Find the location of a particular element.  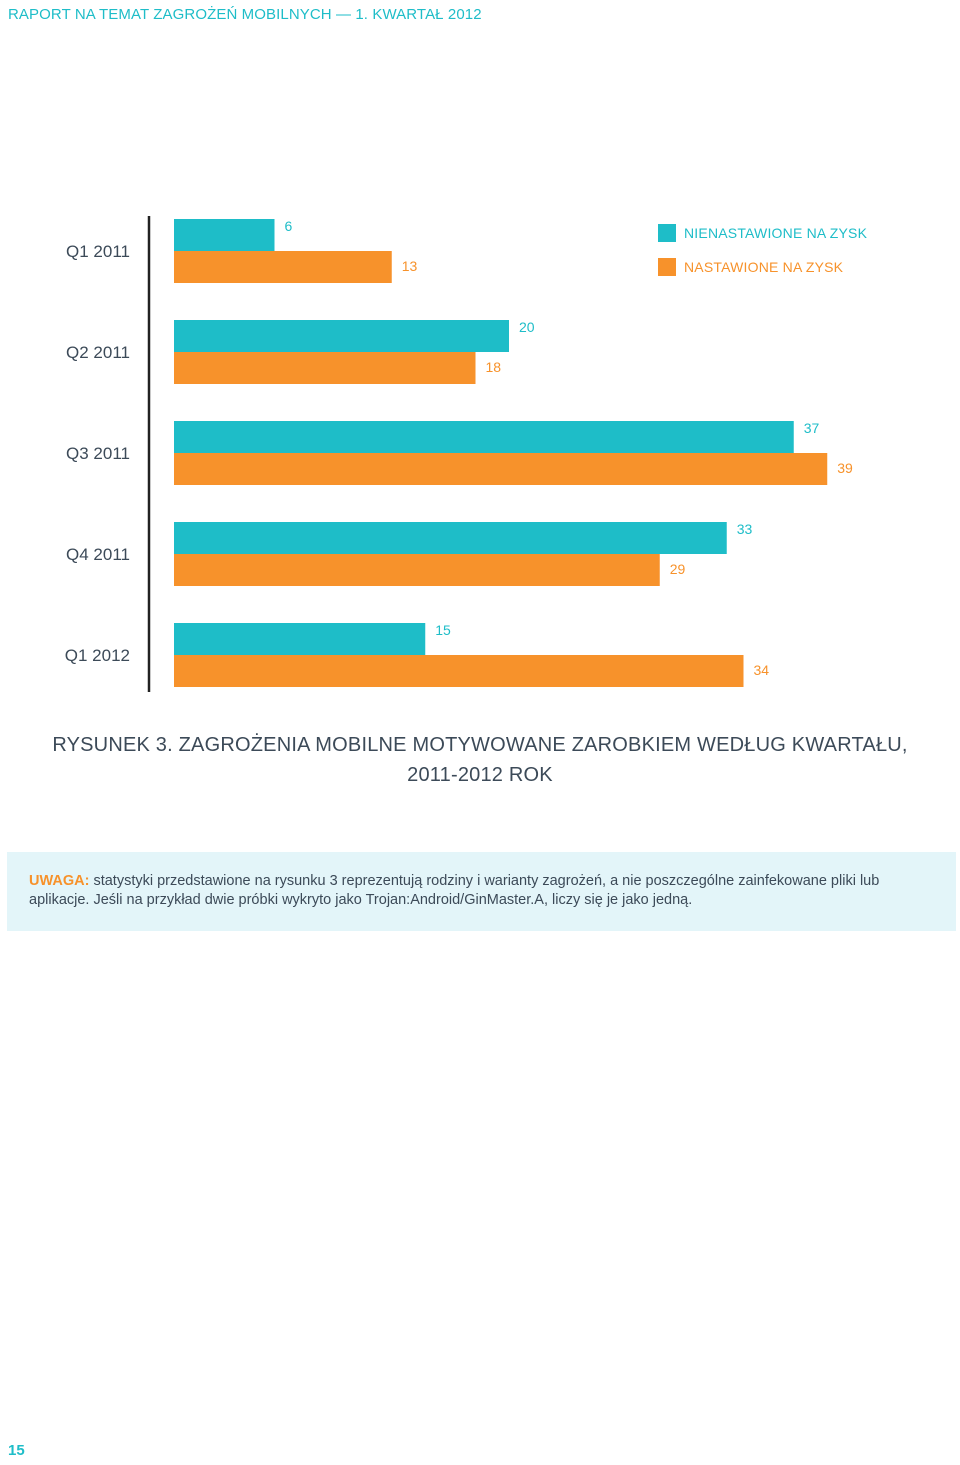

note-label: UWAGA: is located at coordinates (59, 881).